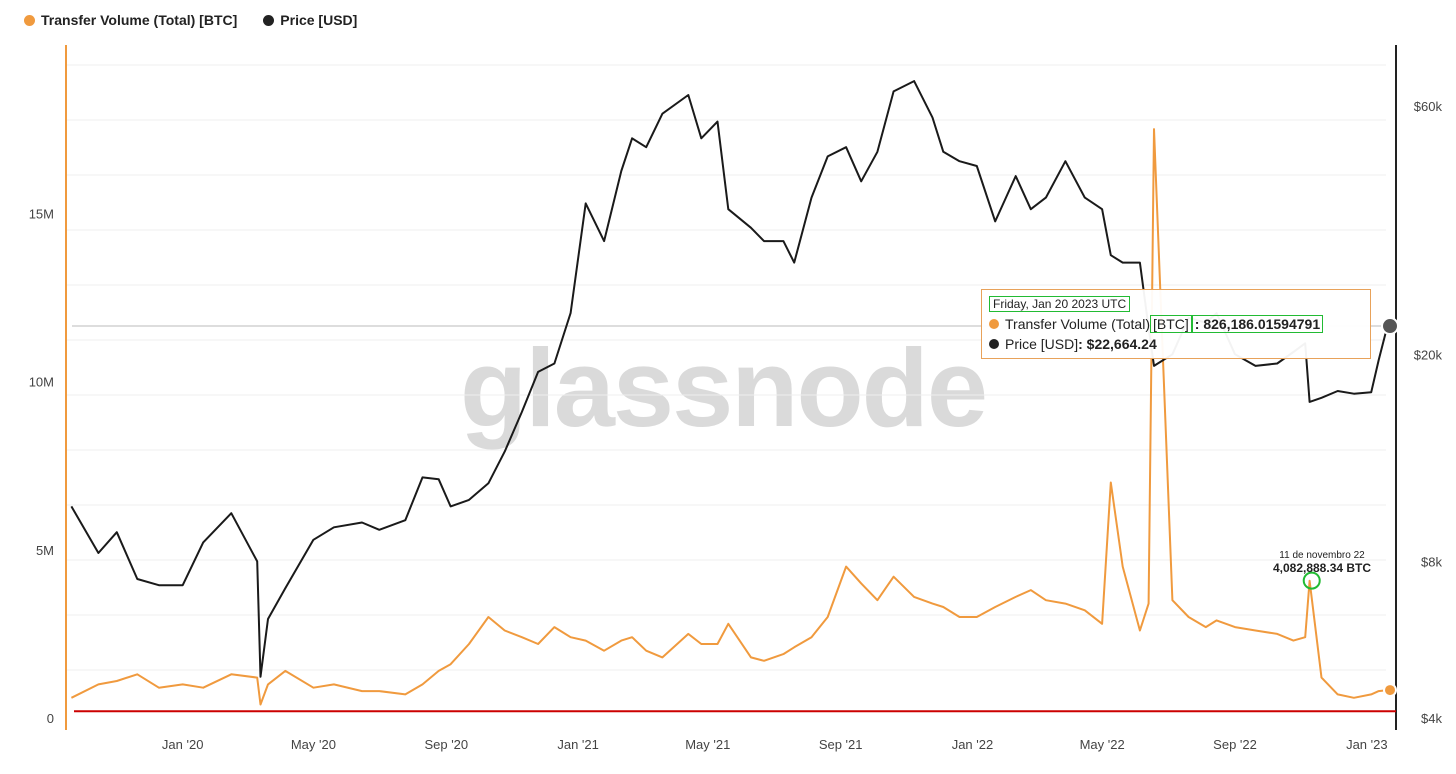  What do you see at coordinates (1176, 344) in the screenshot?
I see `tooltip-row-price: Price [USD]: $22,664.24` at bounding box center [1176, 344].